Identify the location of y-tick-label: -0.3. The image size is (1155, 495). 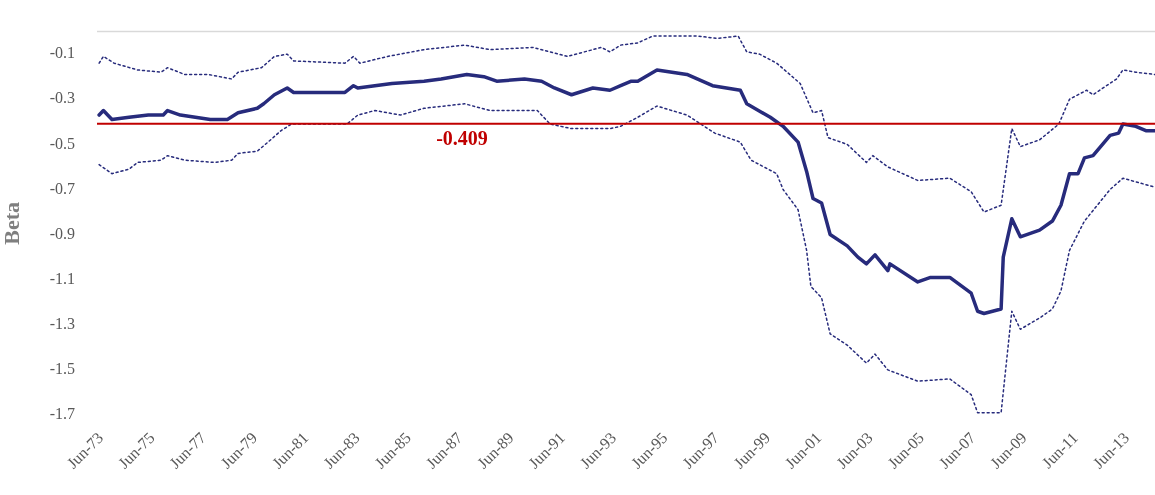
(62, 98).